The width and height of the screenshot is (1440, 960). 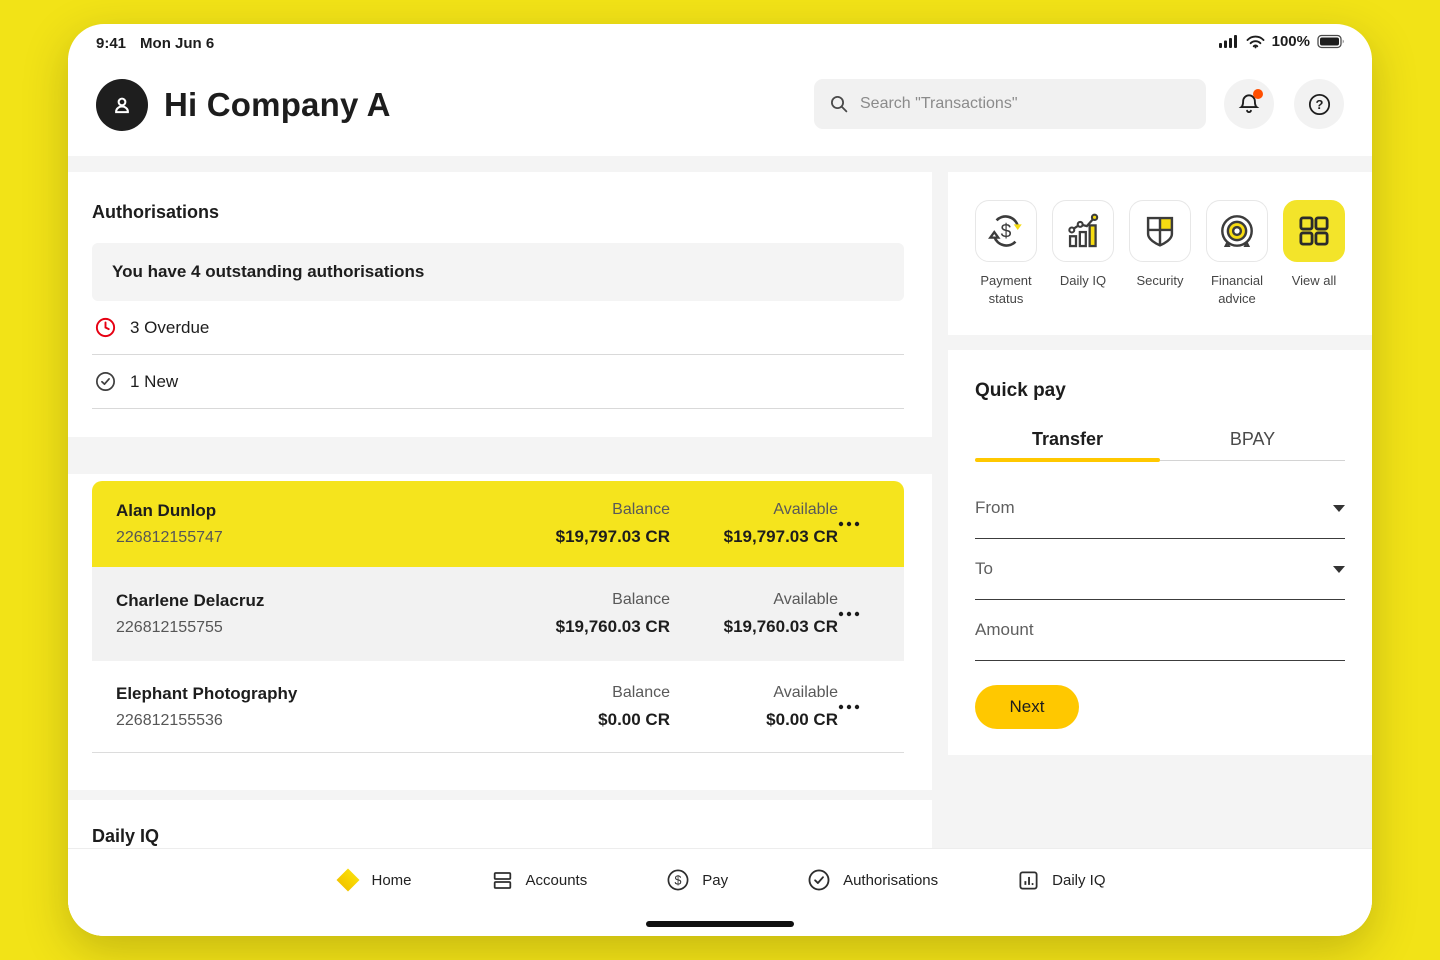 I want to click on nav-item-pay: $ Pay, so click(x=696, y=880).